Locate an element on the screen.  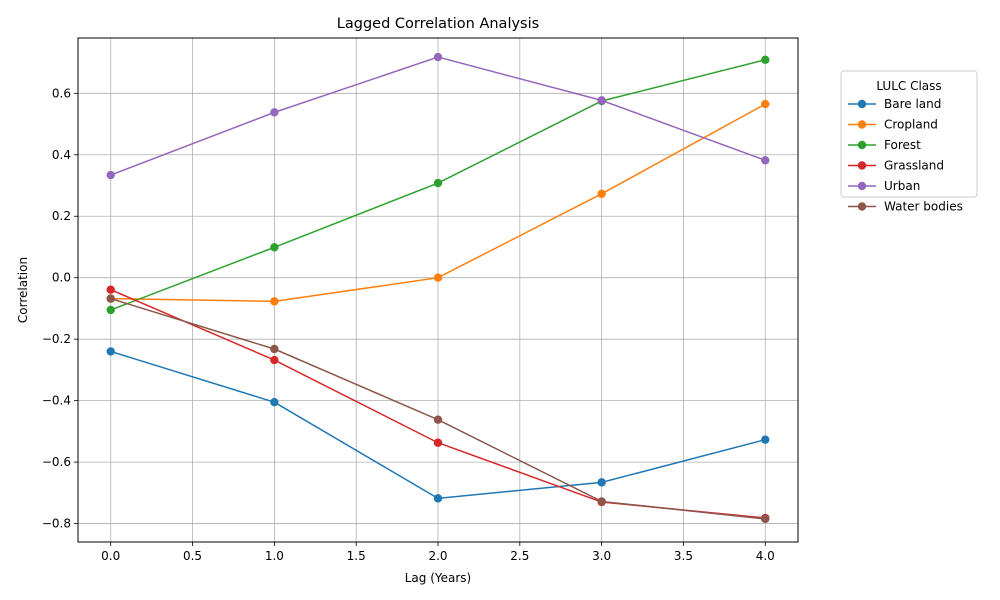
x-tick-label: 0.0 is located at coordinates (110, 556).